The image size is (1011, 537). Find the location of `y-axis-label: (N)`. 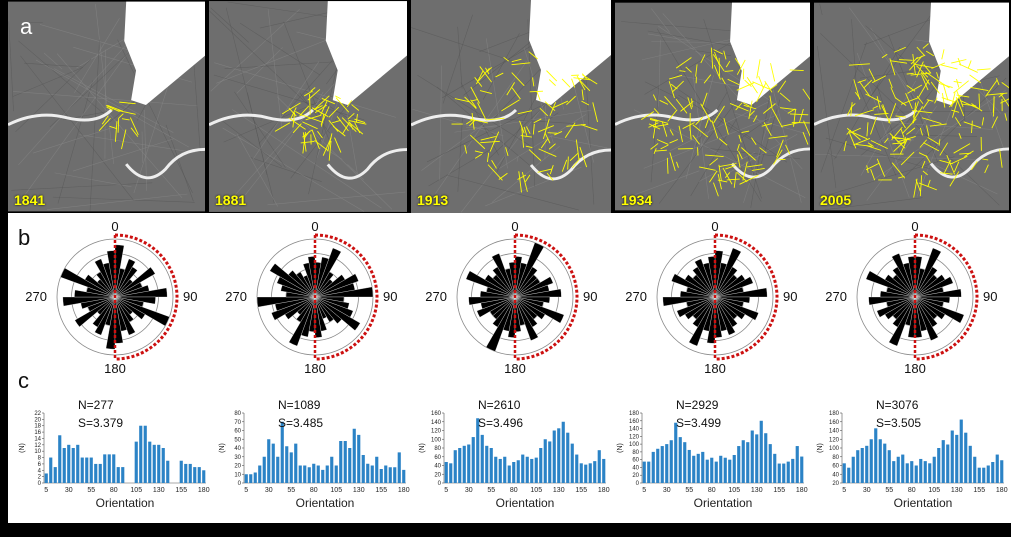

y-axis-label: (N) is located at coordinates (620, 448).